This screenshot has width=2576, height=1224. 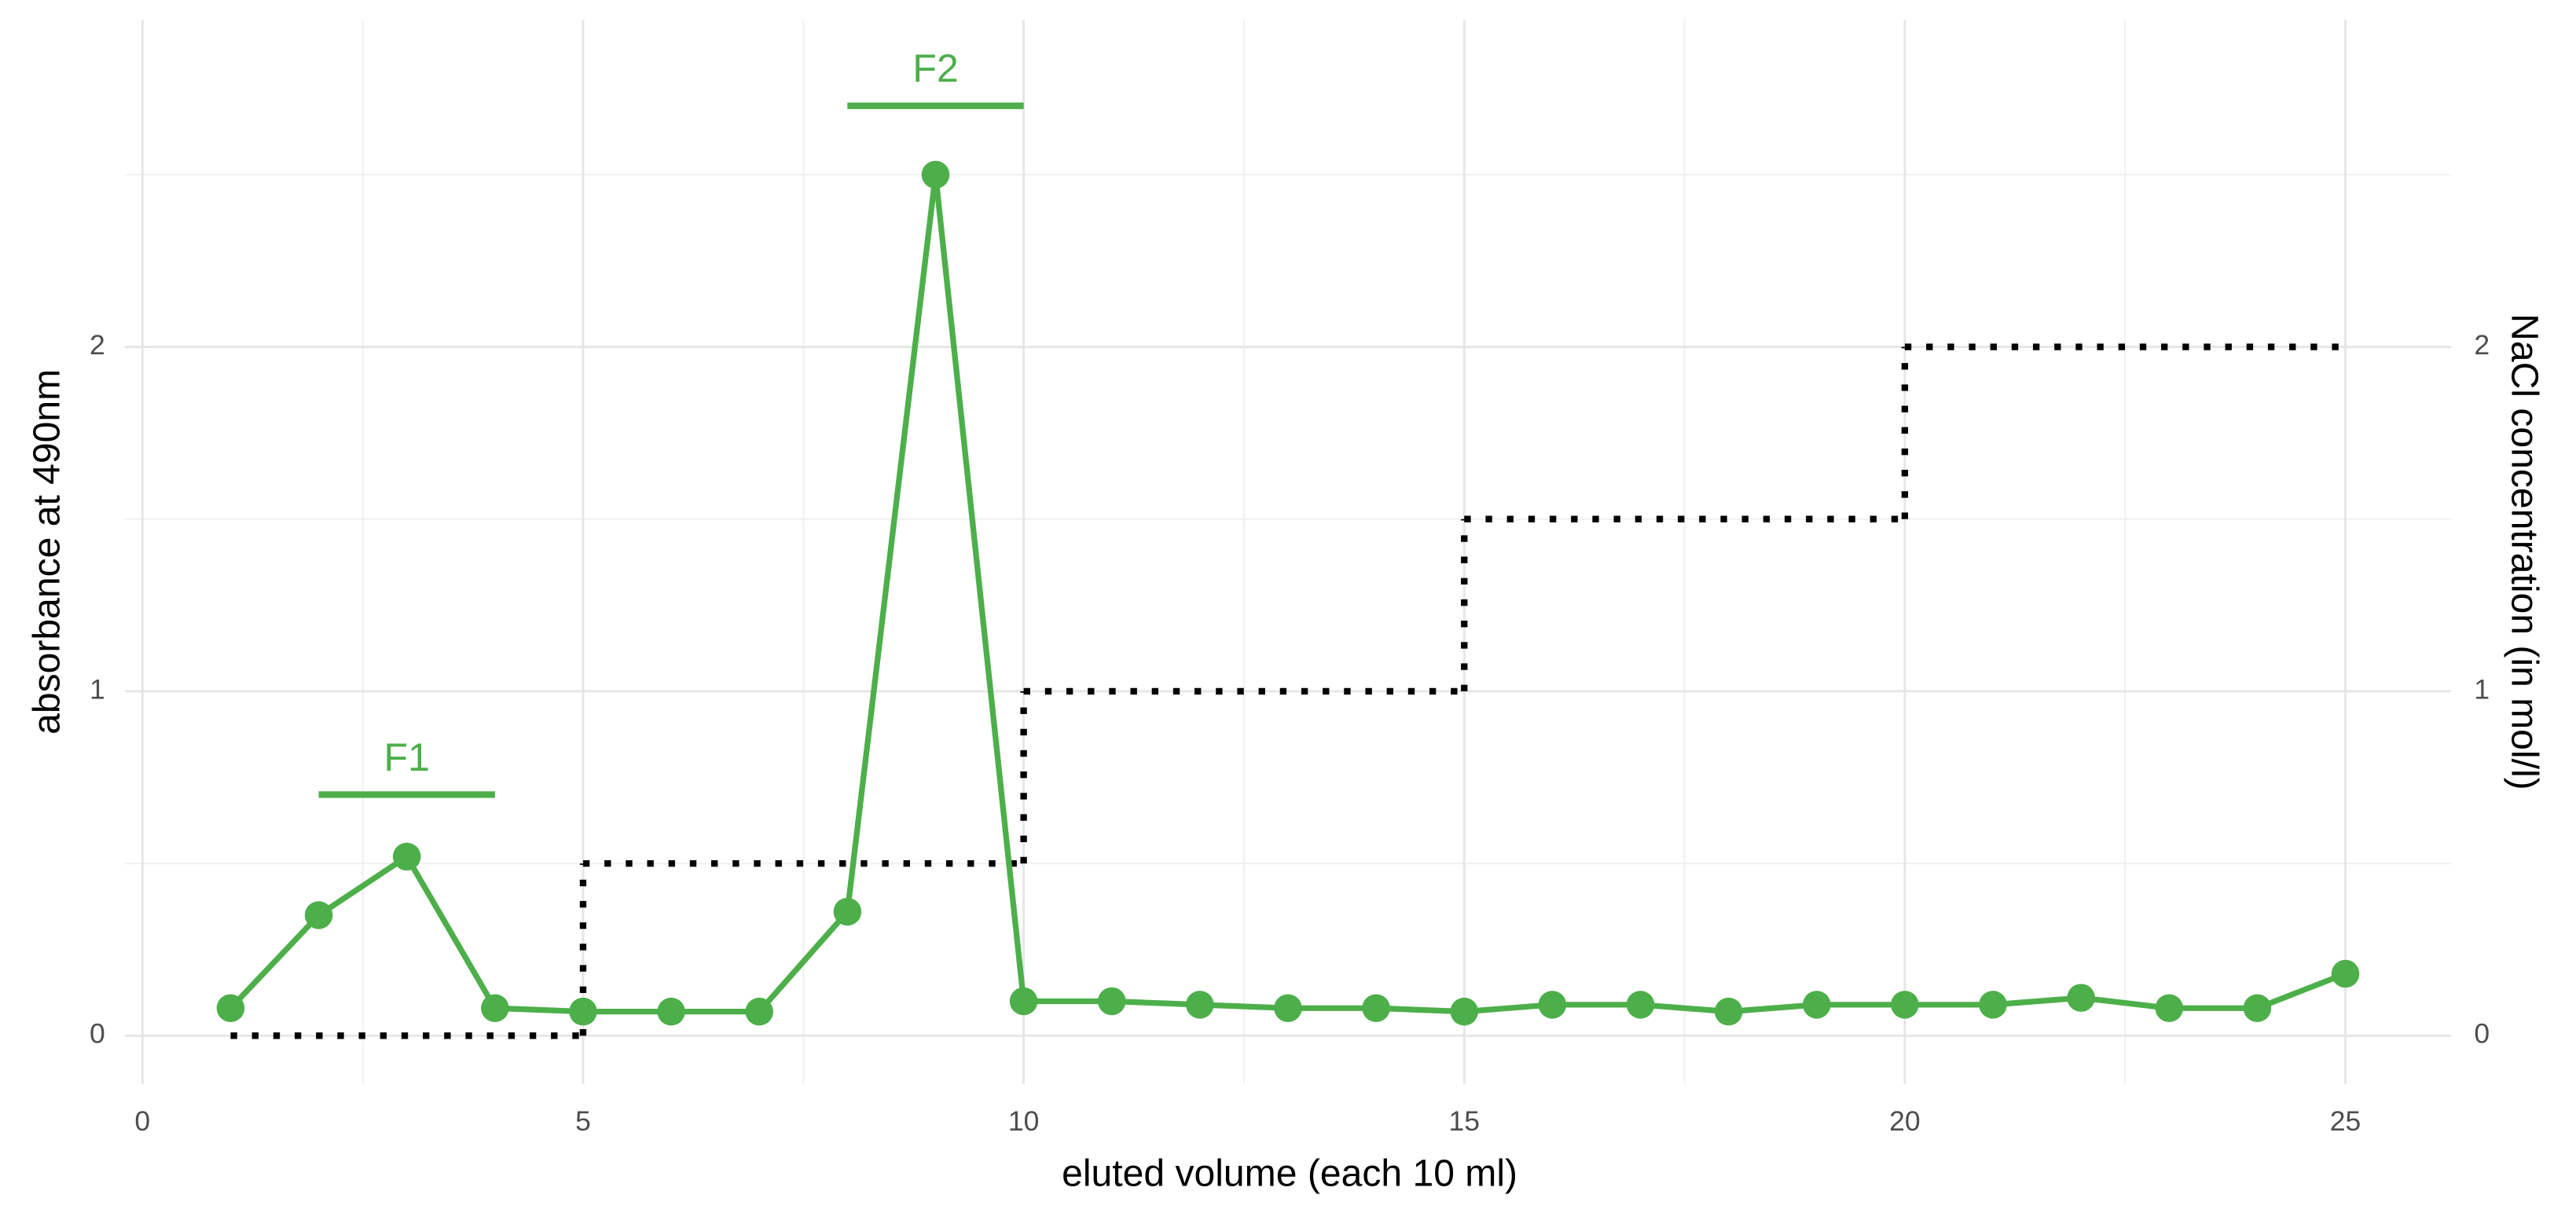 I want to click on x-axis-title: eluted volume (each 10 ml), so click(x=1289, y=1173).